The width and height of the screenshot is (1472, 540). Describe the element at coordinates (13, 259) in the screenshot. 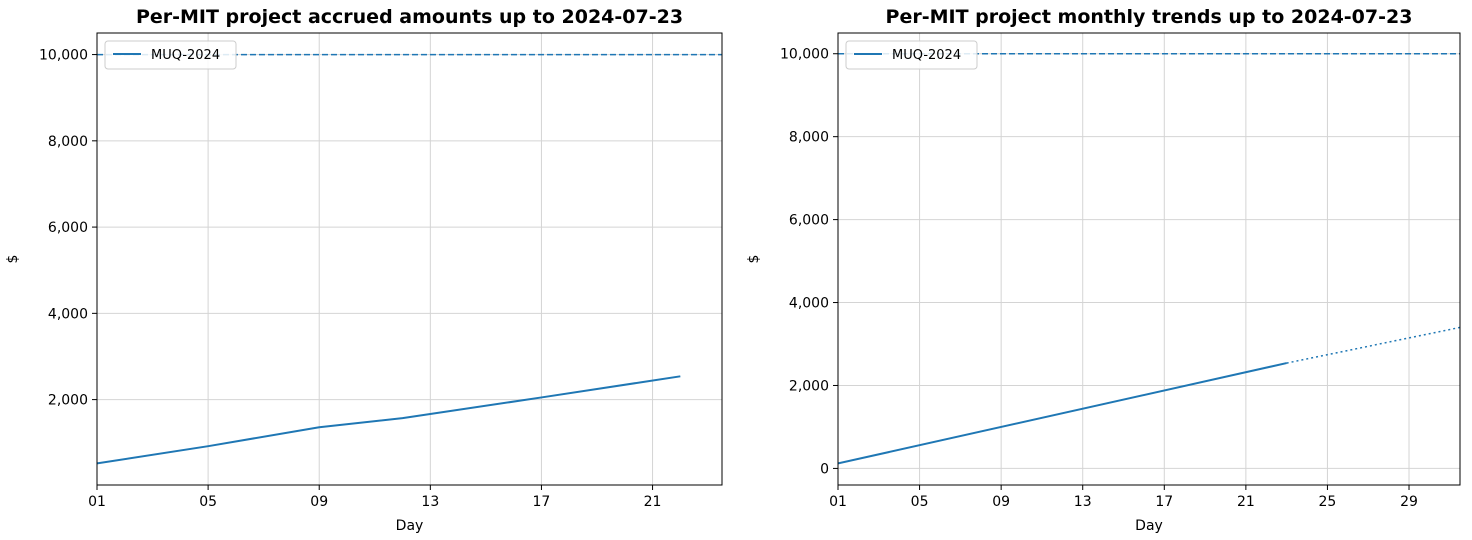

I see `chart1-y-axis-label: $` at that location.